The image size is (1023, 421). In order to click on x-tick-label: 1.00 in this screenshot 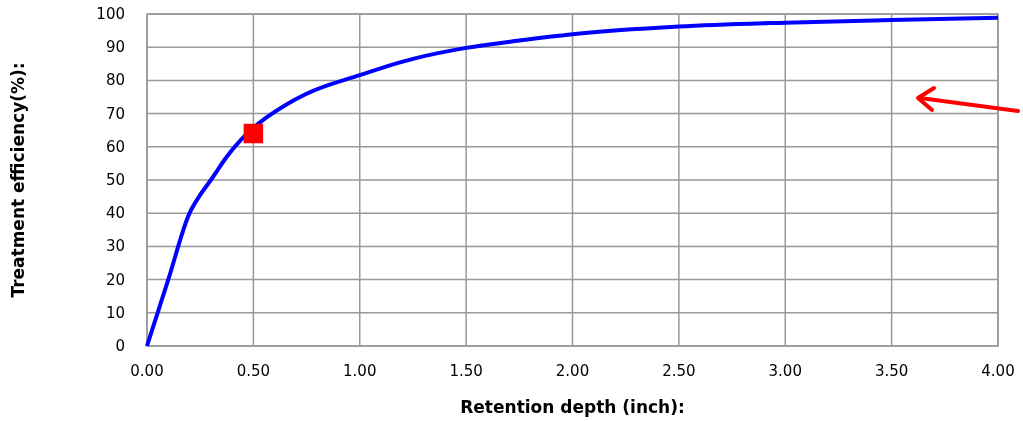, I will do `click(360, 371)`.